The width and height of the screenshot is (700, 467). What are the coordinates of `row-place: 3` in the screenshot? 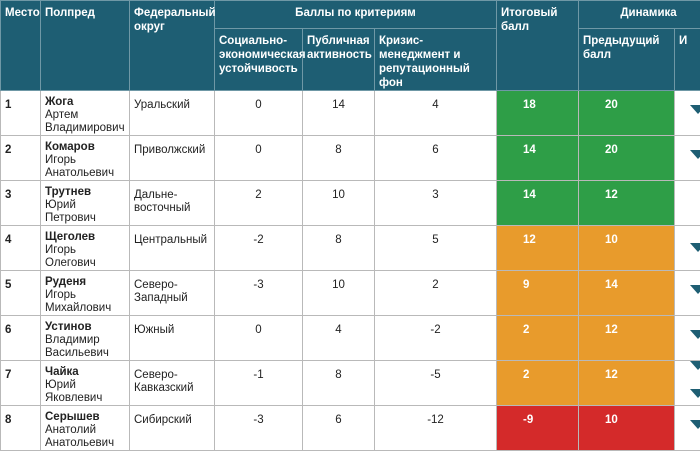 It's located at (20, 203).